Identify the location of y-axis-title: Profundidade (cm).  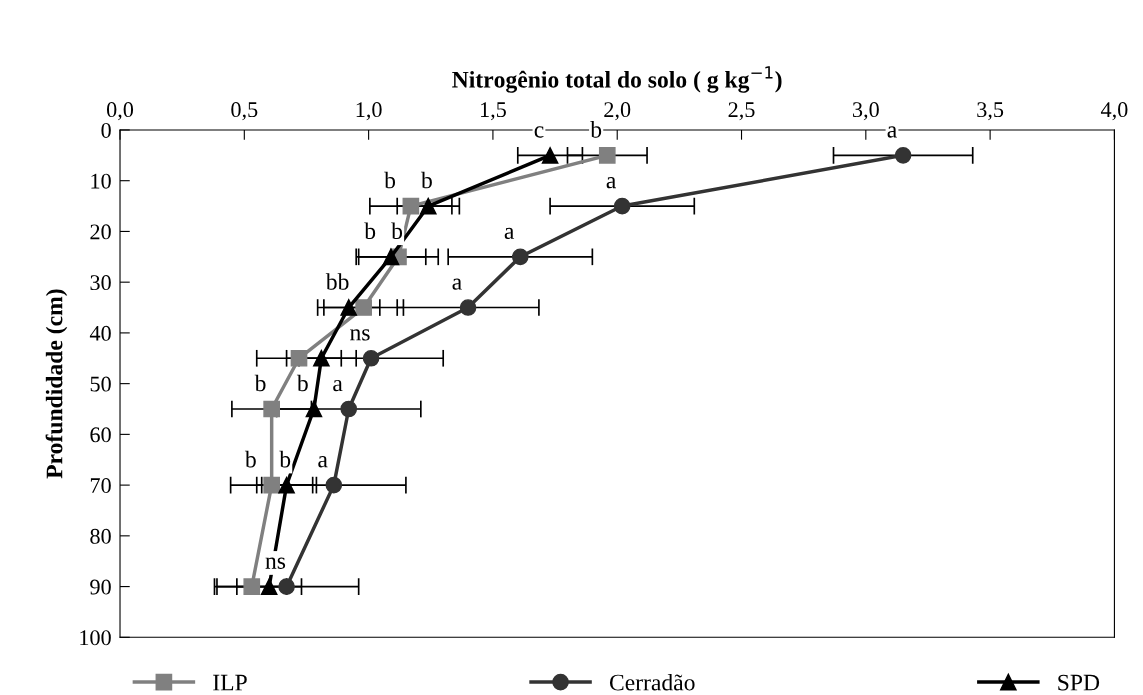
(56, 384).